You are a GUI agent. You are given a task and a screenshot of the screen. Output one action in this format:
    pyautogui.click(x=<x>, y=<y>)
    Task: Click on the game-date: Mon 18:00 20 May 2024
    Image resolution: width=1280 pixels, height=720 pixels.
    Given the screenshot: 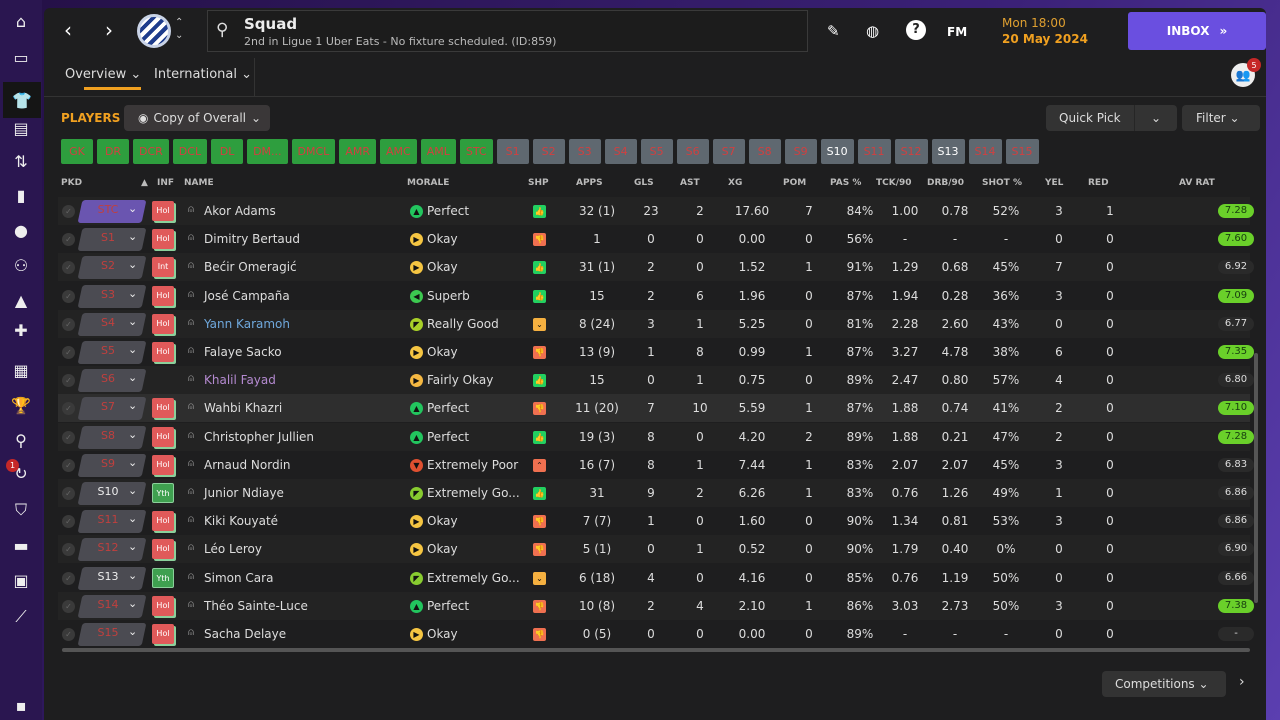 What is the action you would take?
    pyautogui.click(x=1079, y=34)
    